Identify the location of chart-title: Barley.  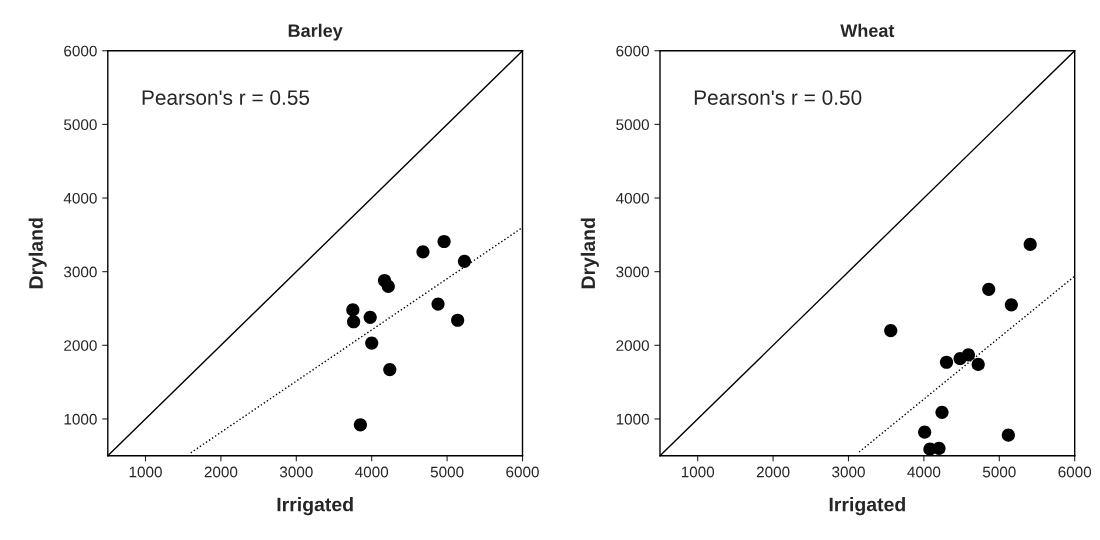
(315, 32).